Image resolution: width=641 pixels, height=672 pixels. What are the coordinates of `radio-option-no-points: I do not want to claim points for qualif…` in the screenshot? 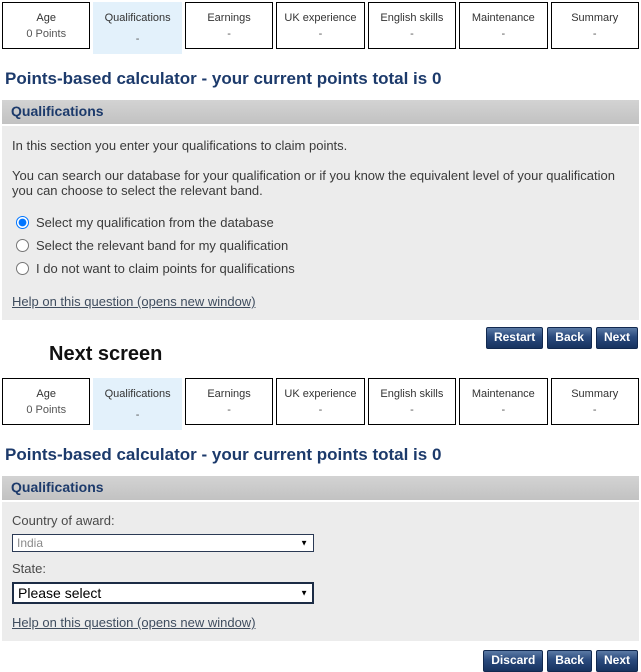 It's located at (322, 268).